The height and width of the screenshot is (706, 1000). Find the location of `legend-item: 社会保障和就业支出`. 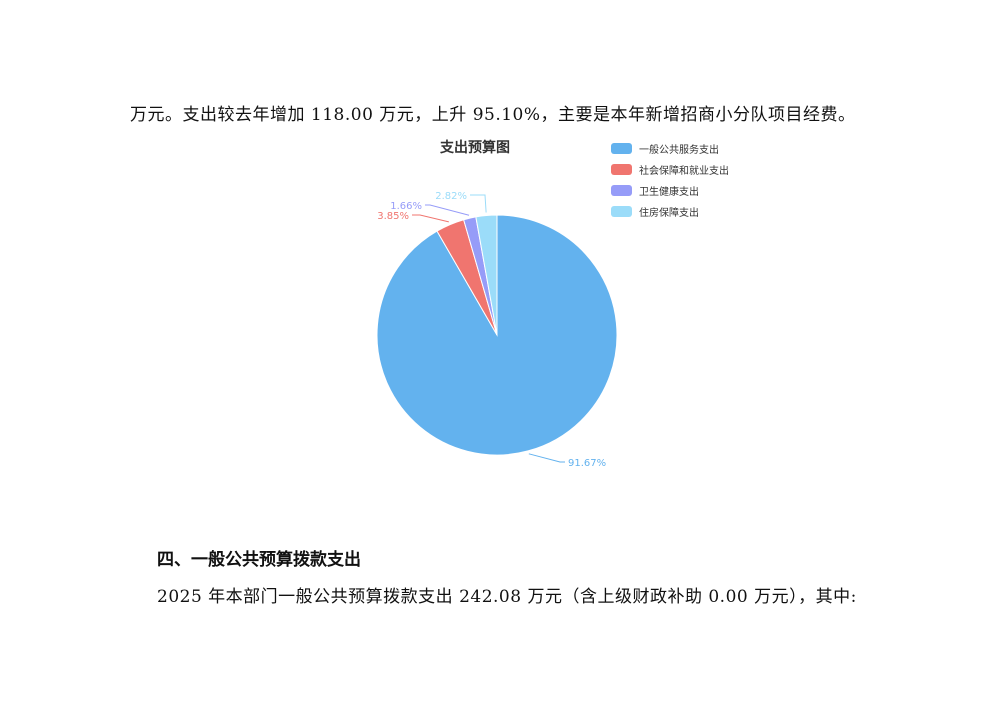

legend-item: 社会保障和就业支出 is located at coordinates (670, 169).